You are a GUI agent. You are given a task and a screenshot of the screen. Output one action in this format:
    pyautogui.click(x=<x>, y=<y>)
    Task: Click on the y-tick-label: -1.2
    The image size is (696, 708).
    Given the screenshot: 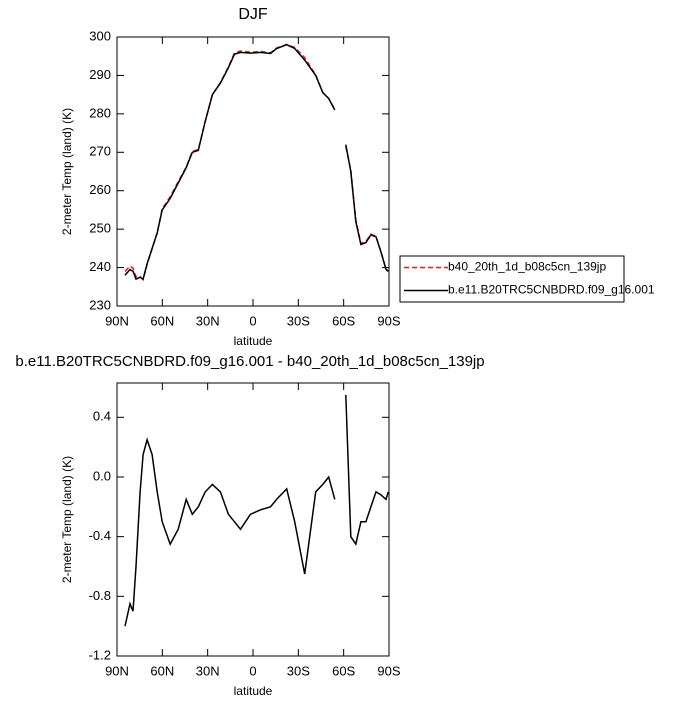 What is the action you would take?
    pyautogui.click(x=100, y=654)
    